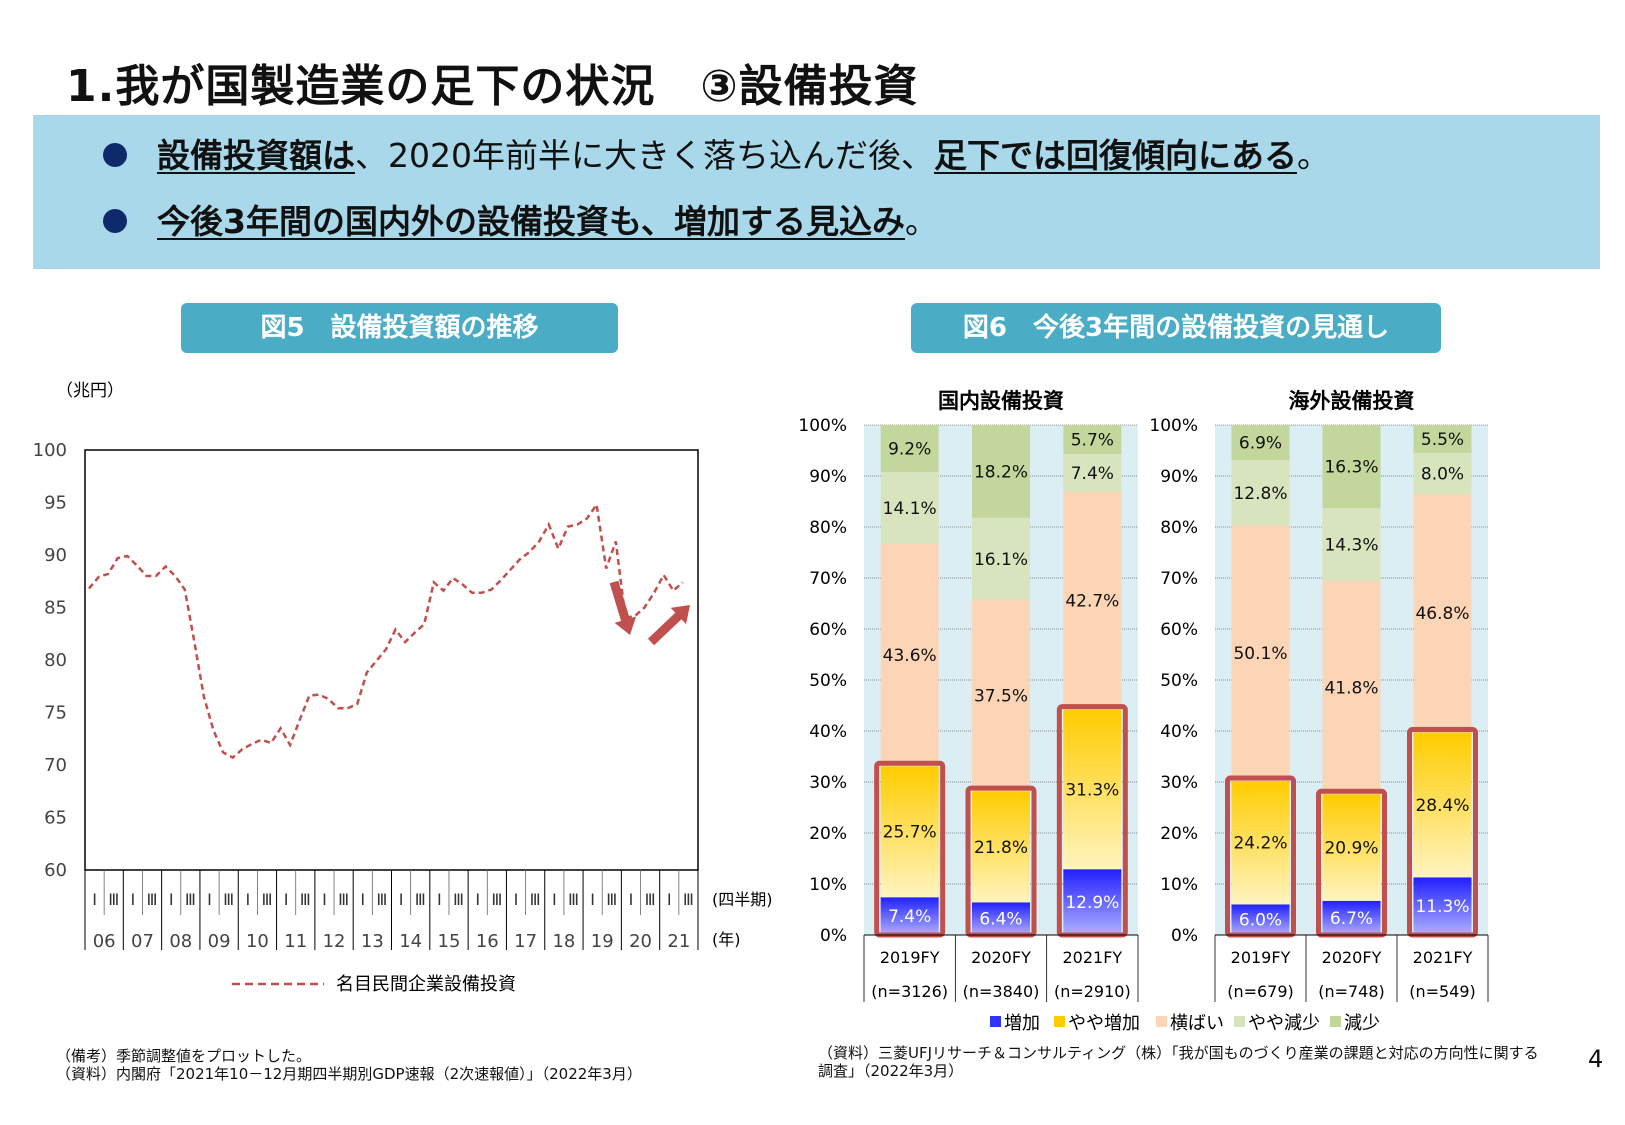  Describe the element at coordinates (1596, 1059) in the screenshot. I see `page-number: 4` at that location.